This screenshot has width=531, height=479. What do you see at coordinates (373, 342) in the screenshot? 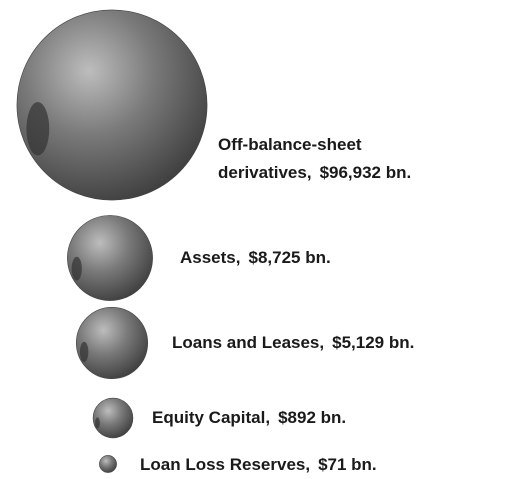
I see `value-label: $5,129 bn.` at bounding box center [373, 342].